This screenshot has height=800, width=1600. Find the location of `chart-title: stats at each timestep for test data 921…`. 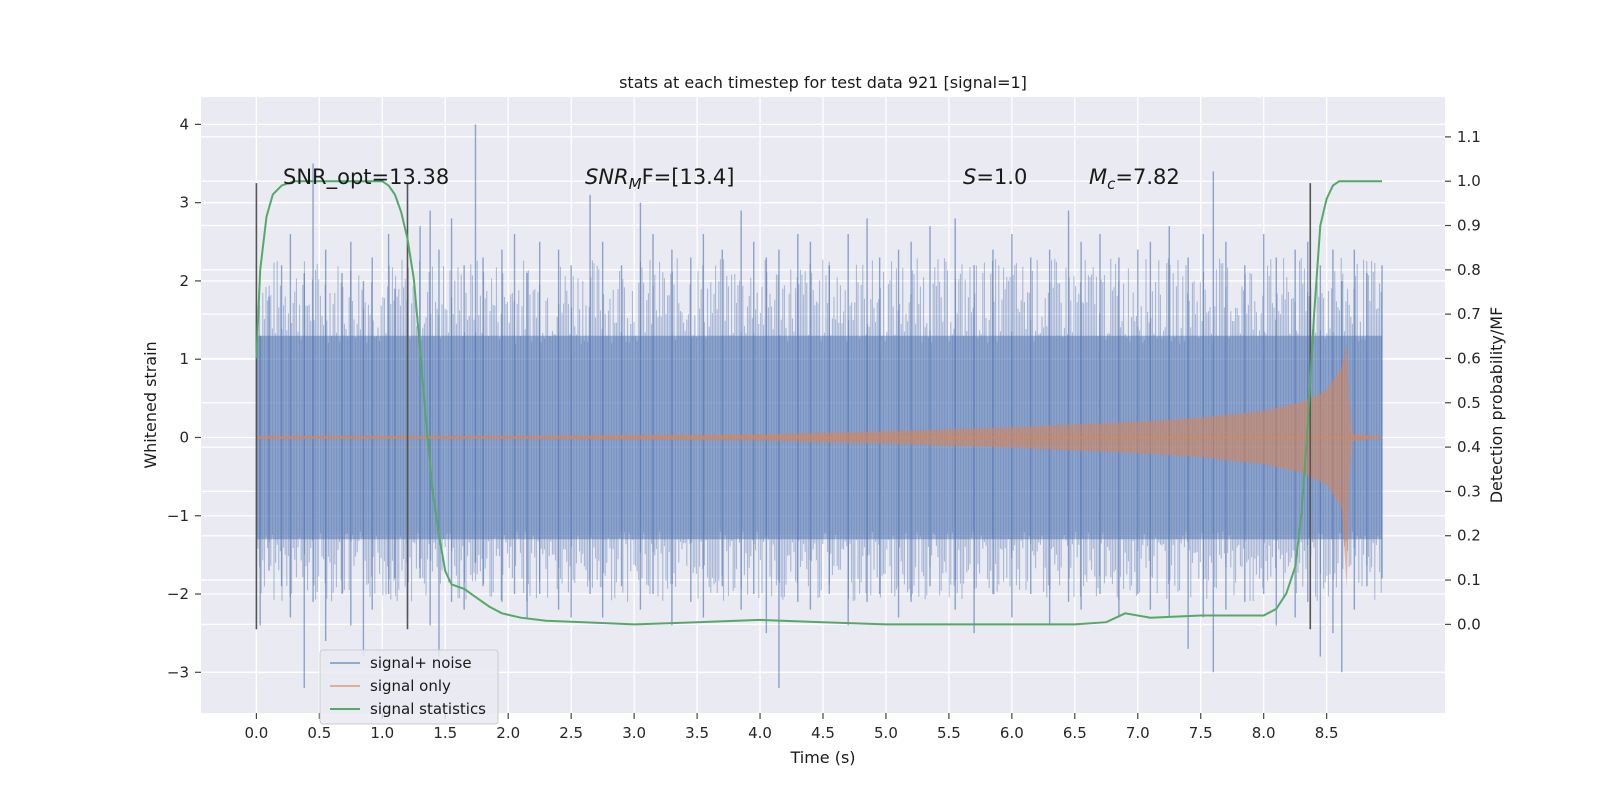

chart-title: stats at each timestep for test data 921… is located at coordinates (823, 82).